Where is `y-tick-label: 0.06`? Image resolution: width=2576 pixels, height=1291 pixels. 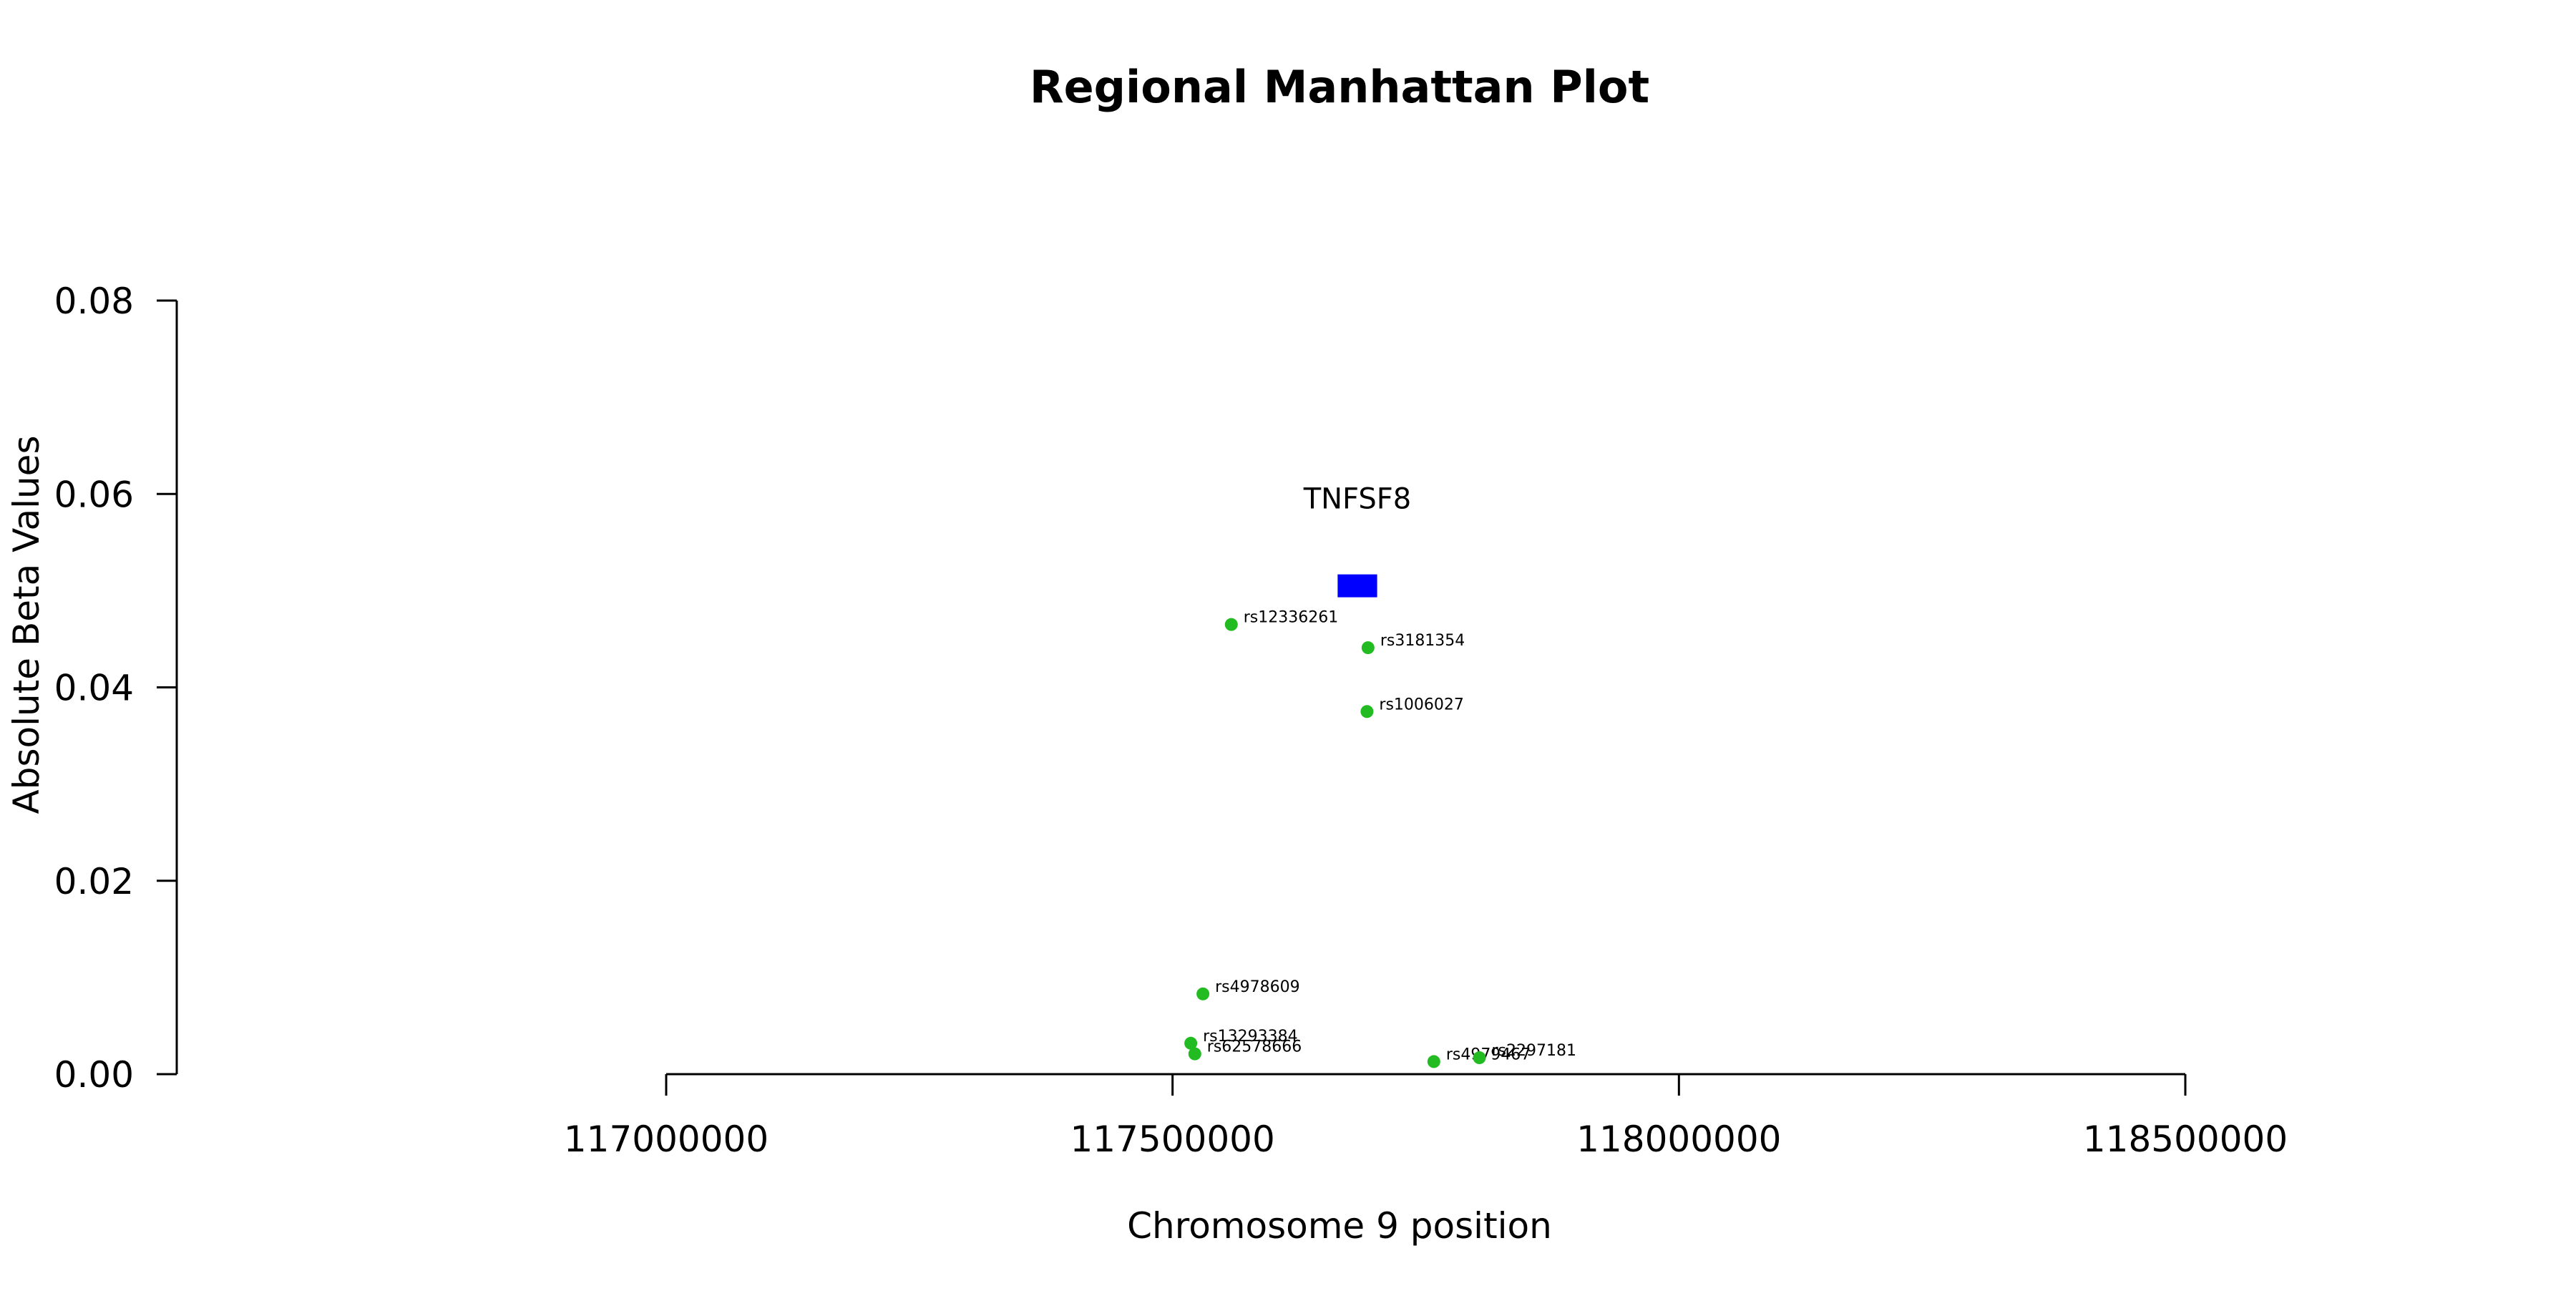 y-tick-label: 0.06 is located at coordinates (94, 494).